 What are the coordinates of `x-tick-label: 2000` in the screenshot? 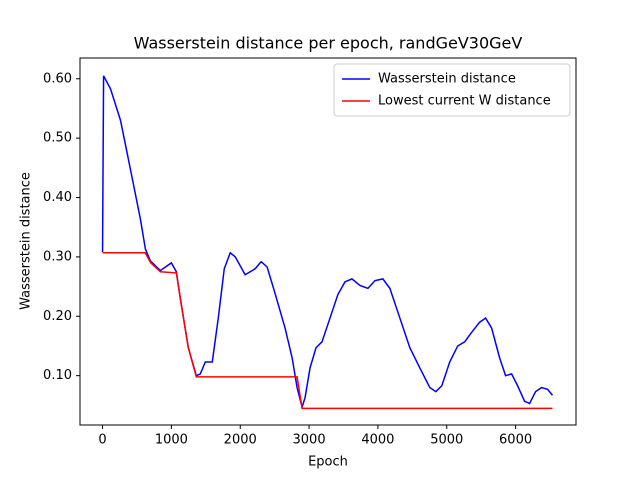 It's located at (240, 440).